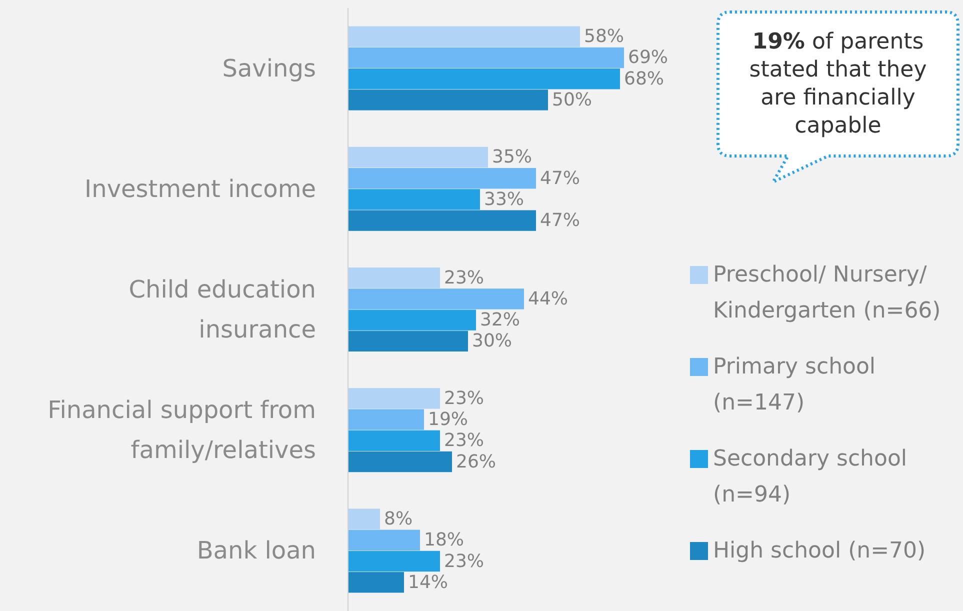  Describe the element at coordinates (256, 550) in the screenshot. I see `y-tick-label: Bank loan` at that location.